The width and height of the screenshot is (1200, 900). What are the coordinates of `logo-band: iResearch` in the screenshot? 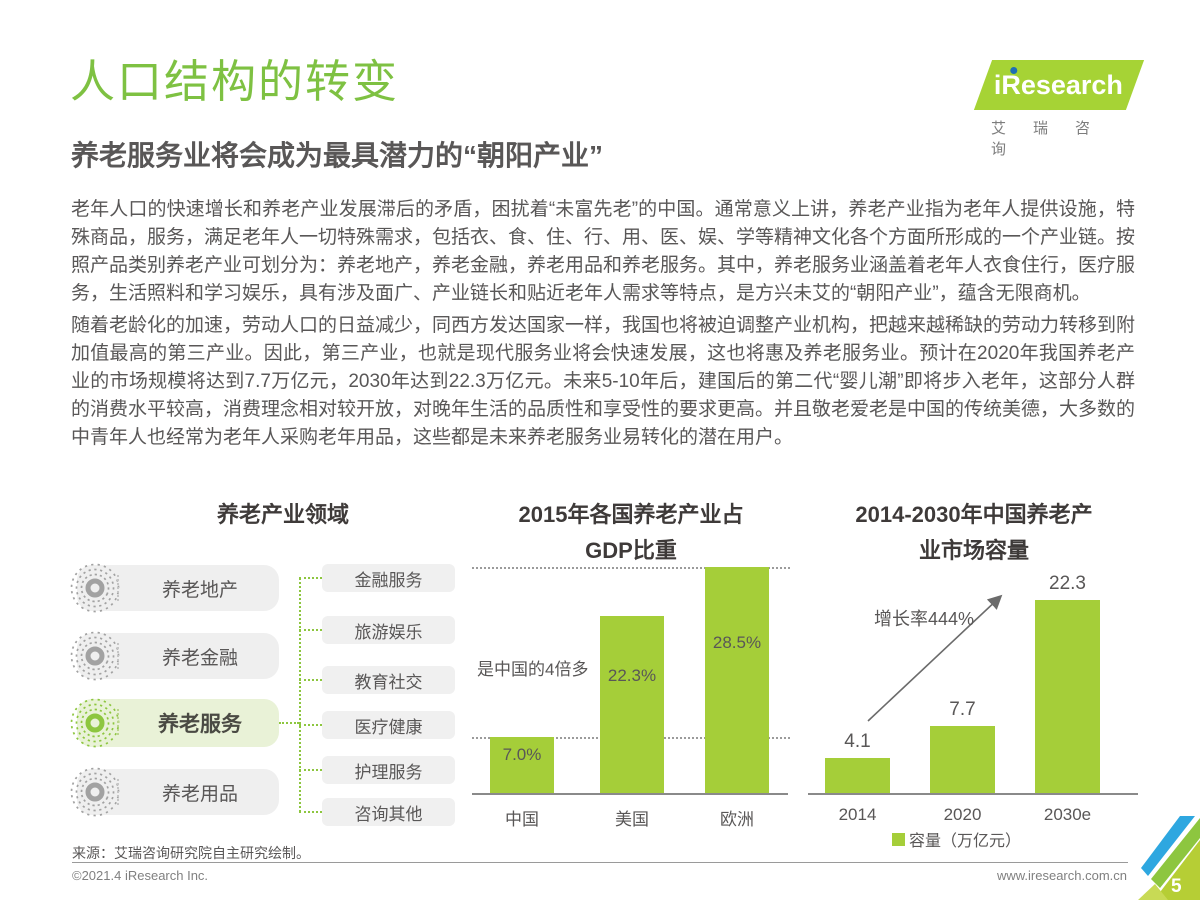 It's located at (1059, 85).